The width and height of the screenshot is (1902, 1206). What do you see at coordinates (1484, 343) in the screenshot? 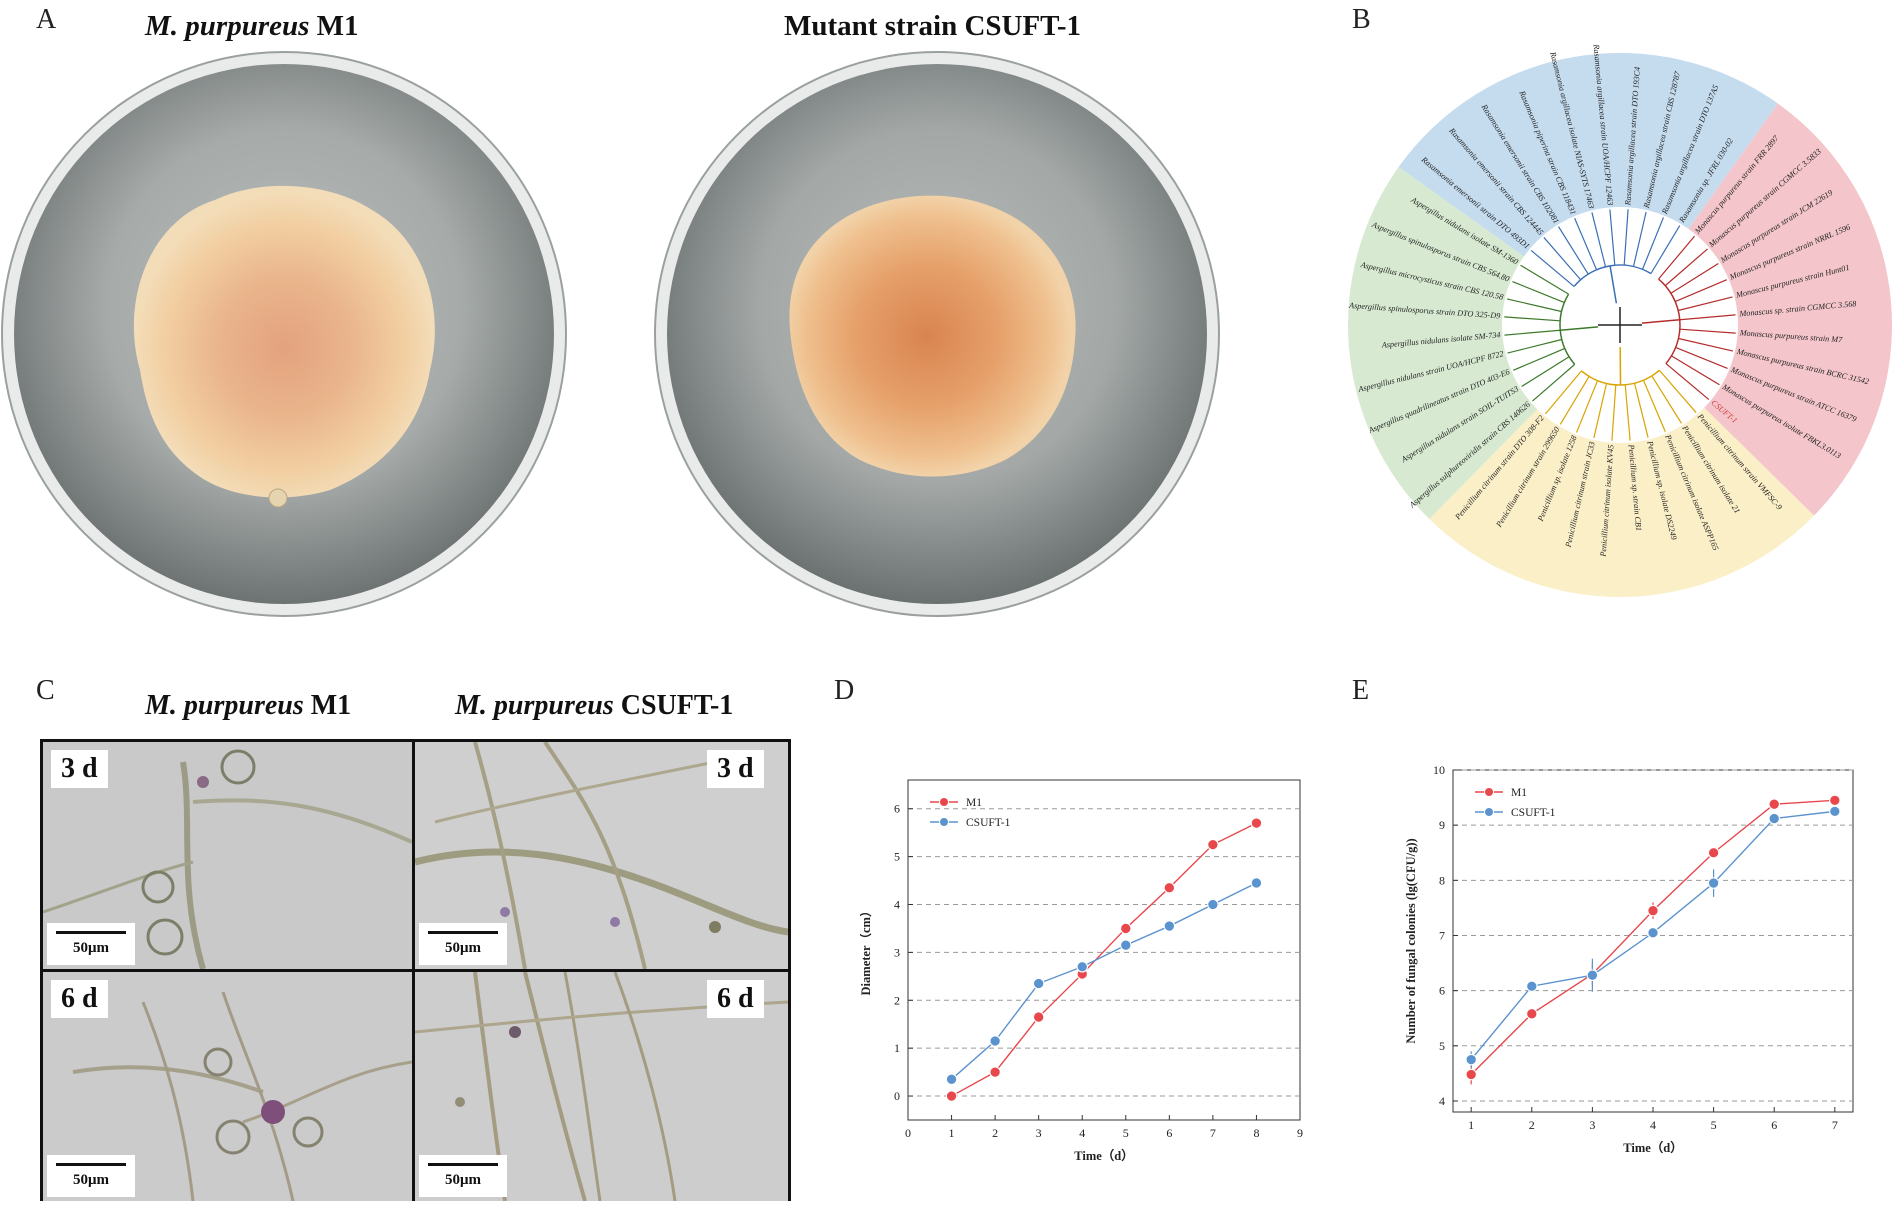
I see `clade-sector-green` at bounding box center [1484, 343].